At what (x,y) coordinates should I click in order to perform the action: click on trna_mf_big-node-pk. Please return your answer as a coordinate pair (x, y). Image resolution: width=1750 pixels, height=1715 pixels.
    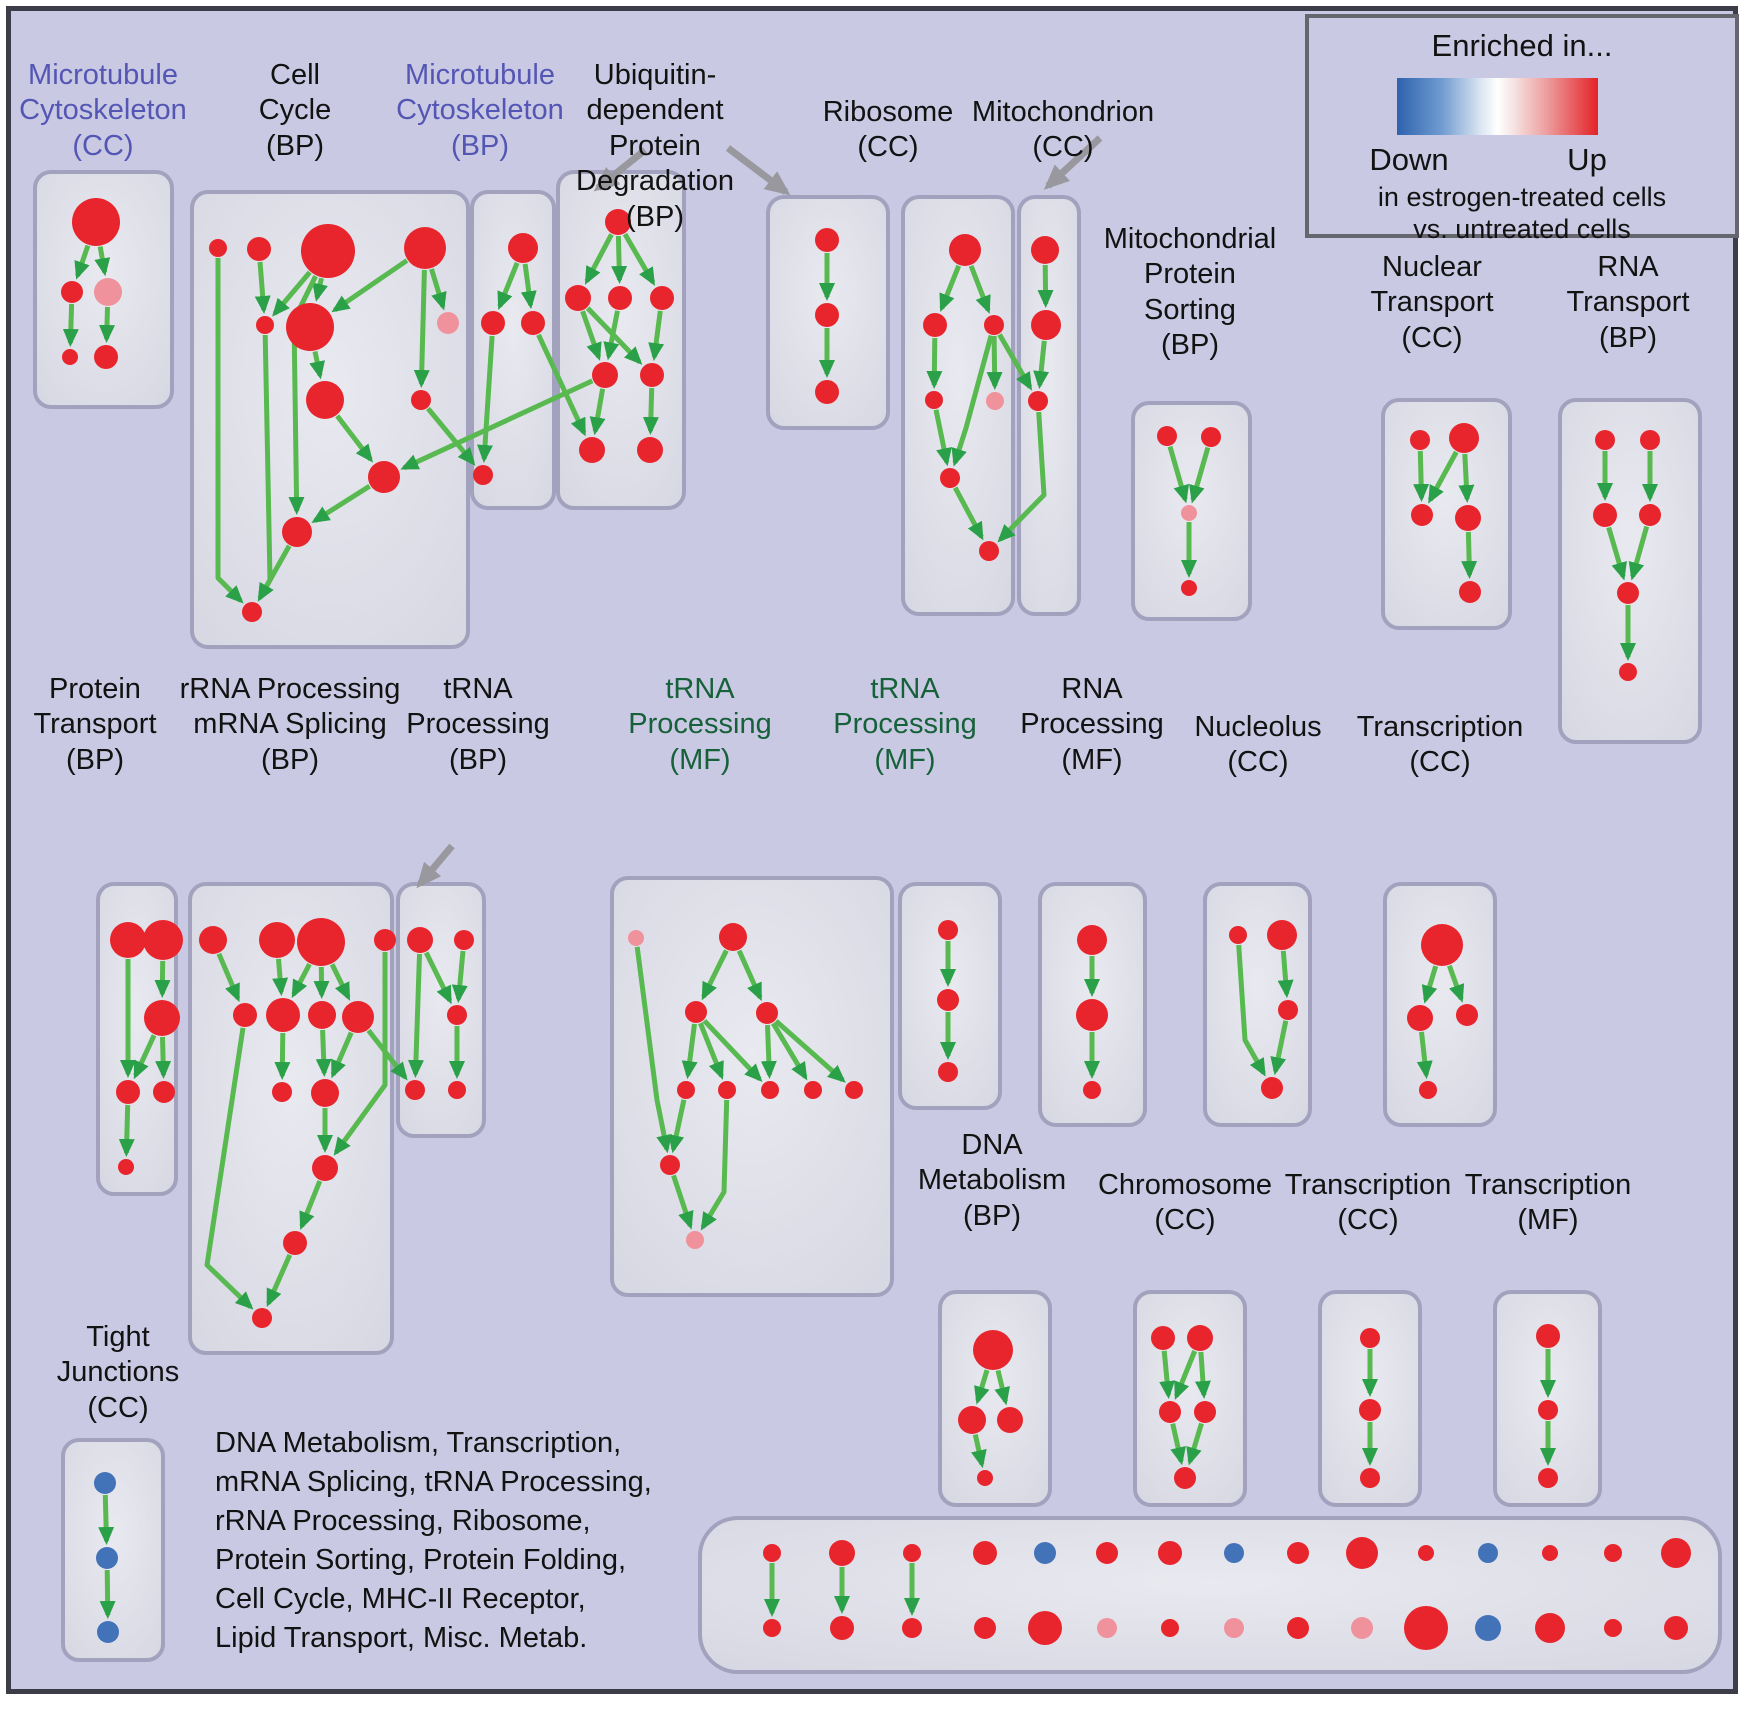
    Looking at the image, I should click on (636, 938).